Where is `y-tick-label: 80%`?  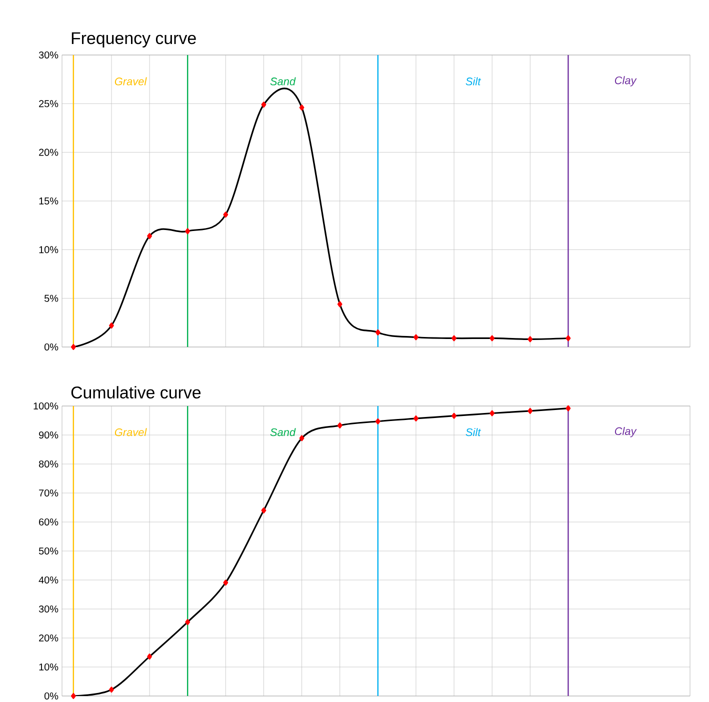 y-tick-label: 80% is located at coordinates (48, 464).